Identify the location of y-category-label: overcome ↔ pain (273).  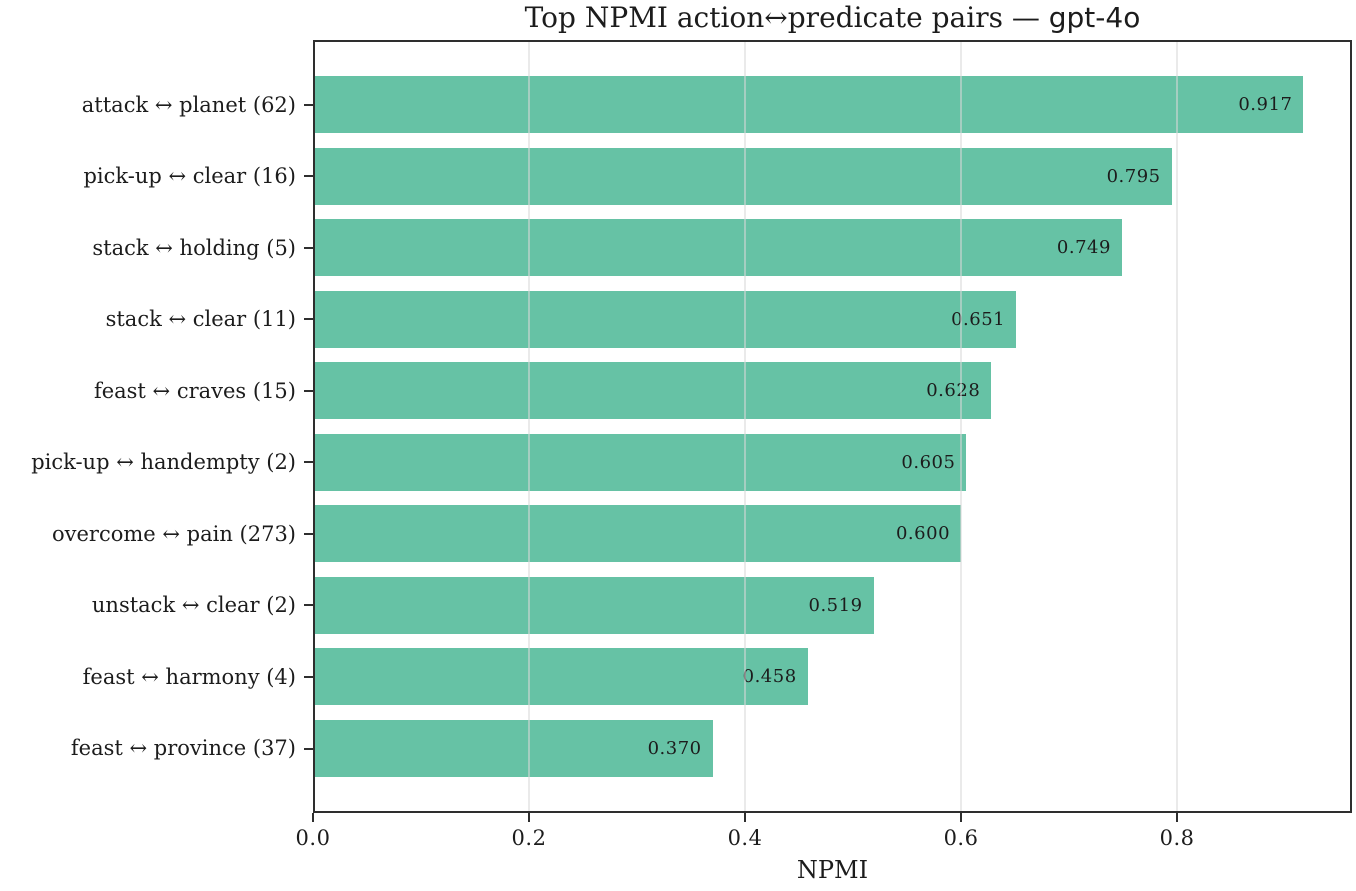
(173, 533).